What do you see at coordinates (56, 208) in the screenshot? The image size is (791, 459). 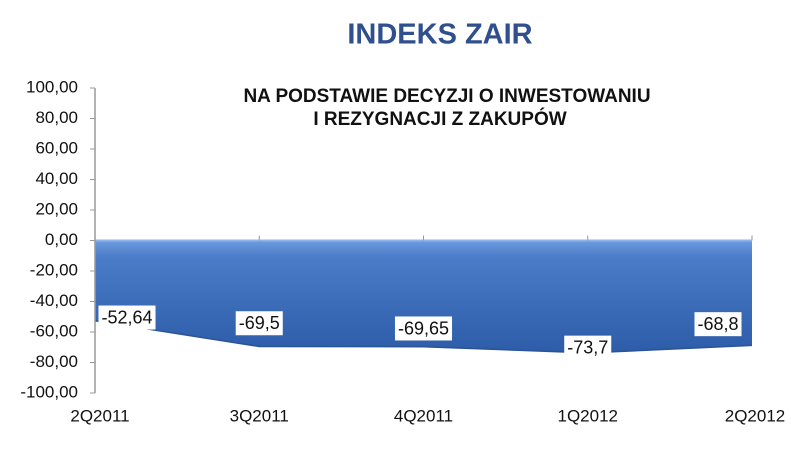 I see `y-tick-label: 20,00` at bounding box center [56, 208].